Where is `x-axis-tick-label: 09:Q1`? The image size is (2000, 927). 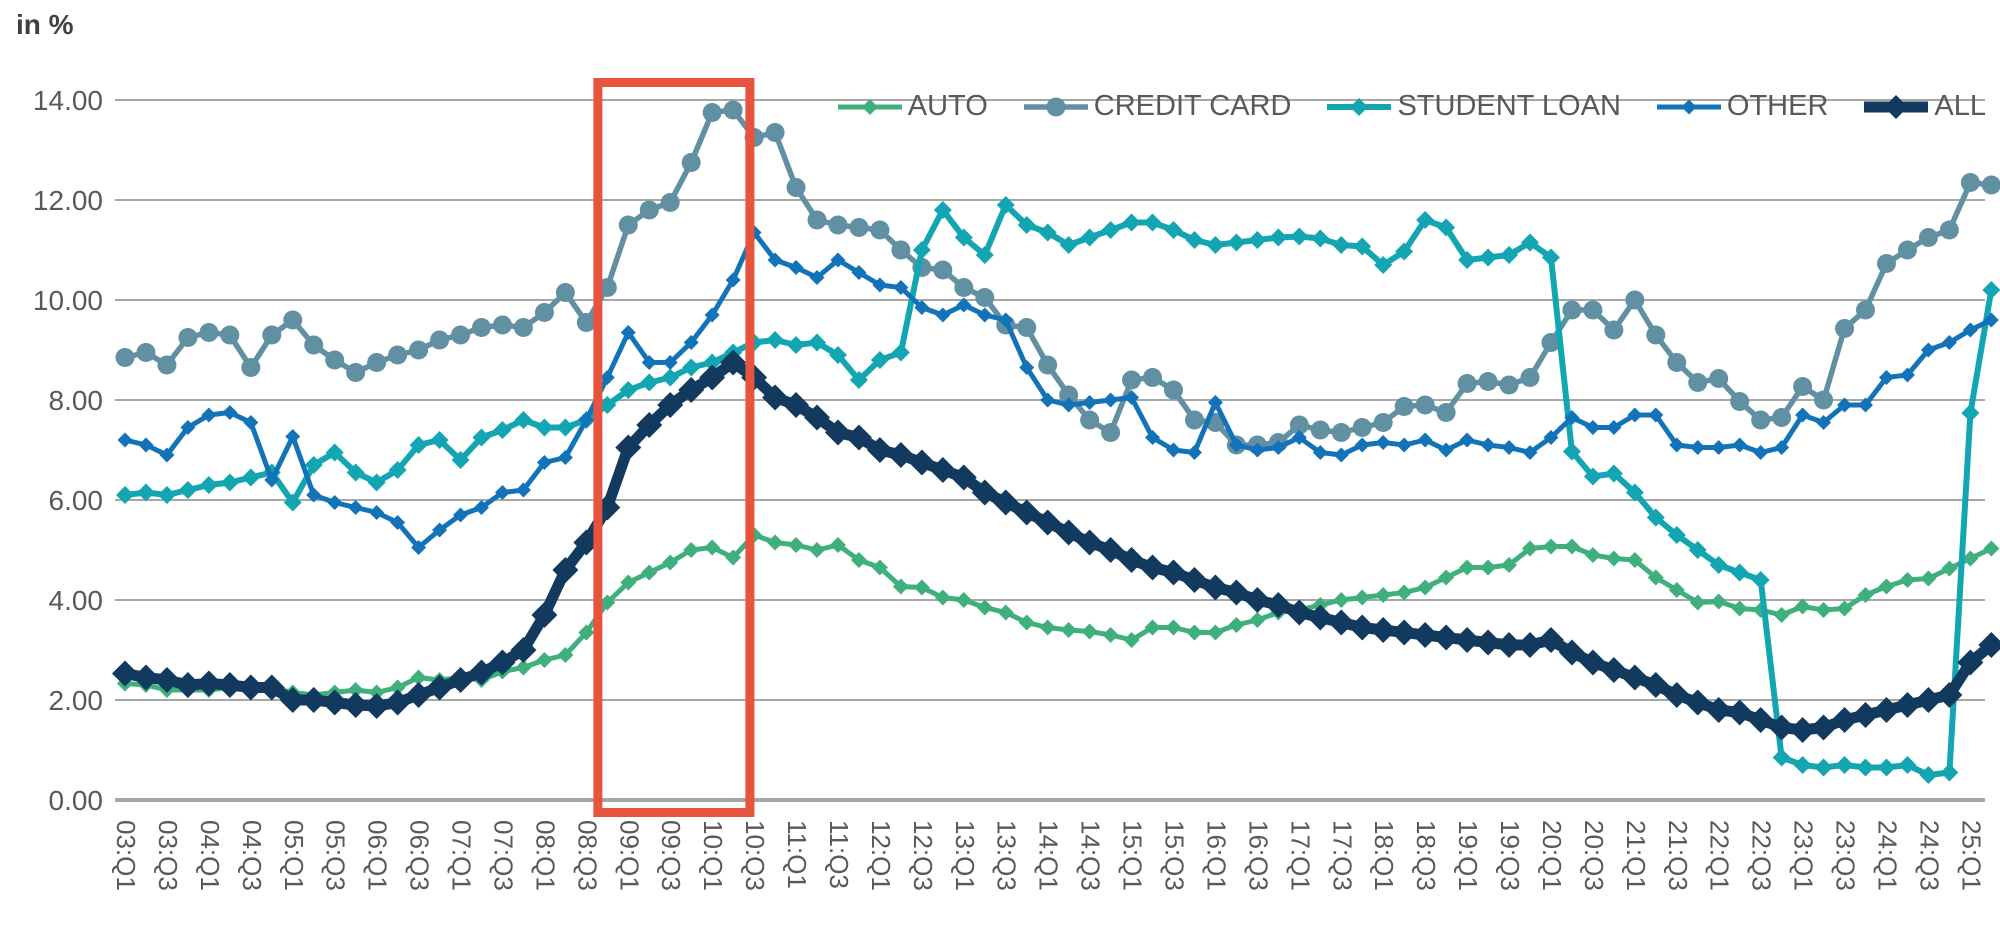
x-axis-tick-label: 09:Q1 is located at coordinates (629, 855).